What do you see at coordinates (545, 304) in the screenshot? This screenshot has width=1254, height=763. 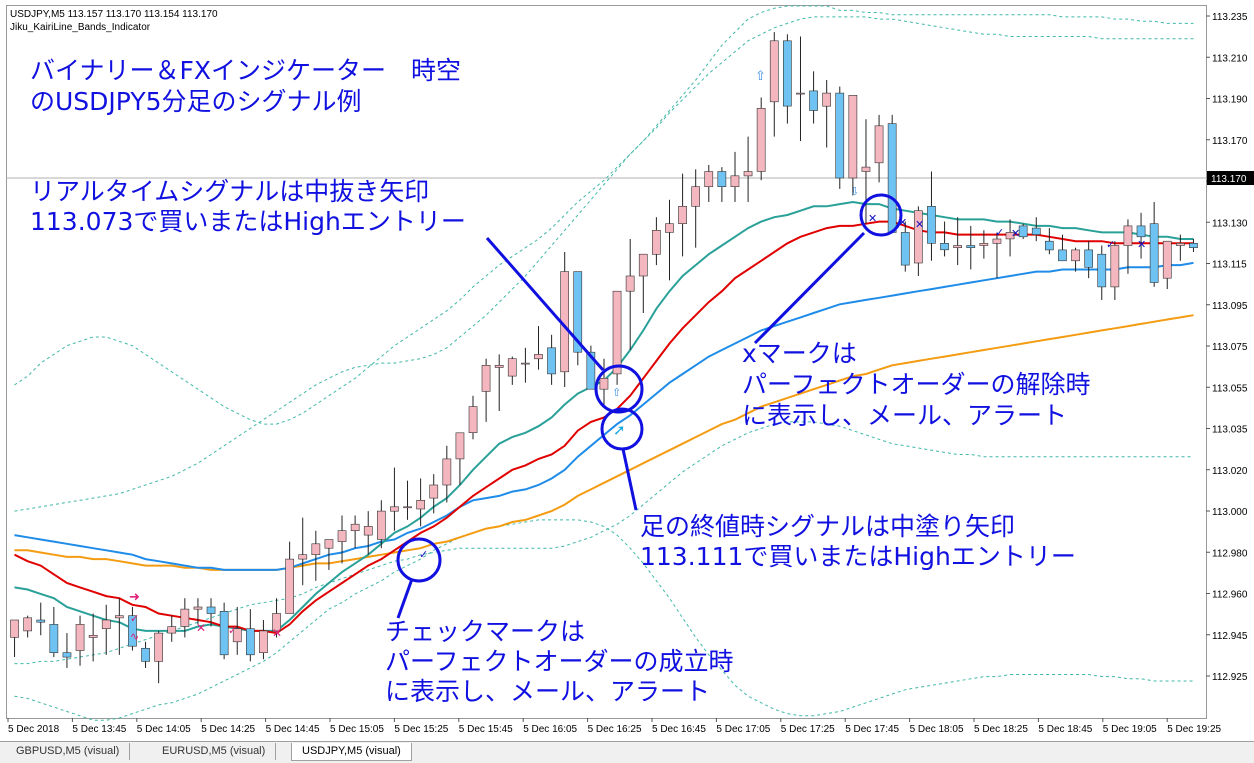 I see `realtime-pointer-line` at bounding box center [545, 304].